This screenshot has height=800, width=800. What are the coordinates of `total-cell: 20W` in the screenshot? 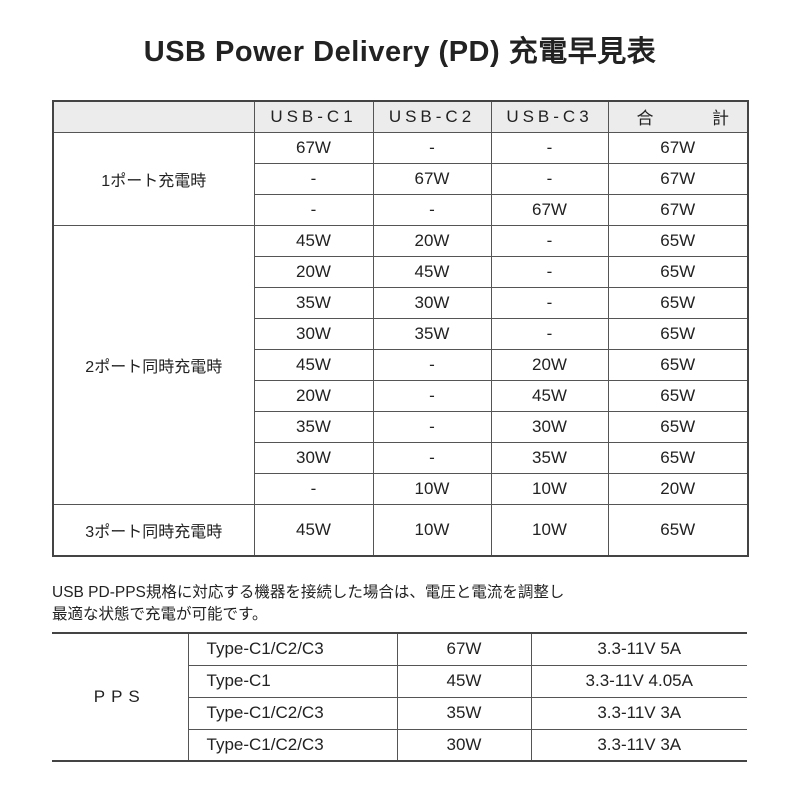 It's located at (678, 488).